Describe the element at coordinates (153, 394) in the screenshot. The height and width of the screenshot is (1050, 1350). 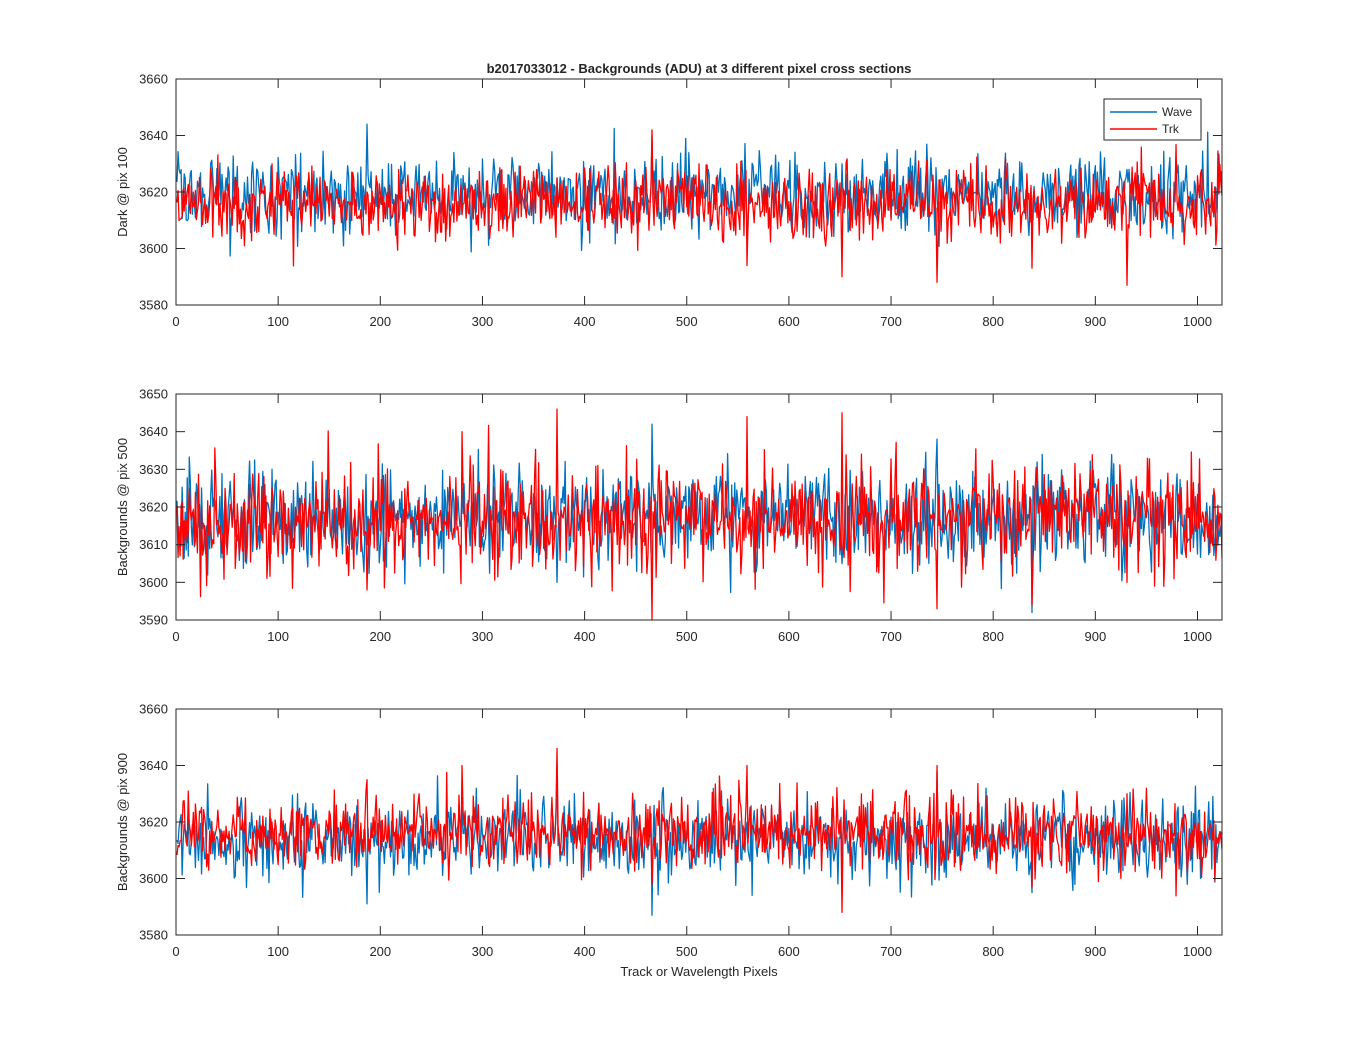
I see `y-tick-label: 3650` at that location.